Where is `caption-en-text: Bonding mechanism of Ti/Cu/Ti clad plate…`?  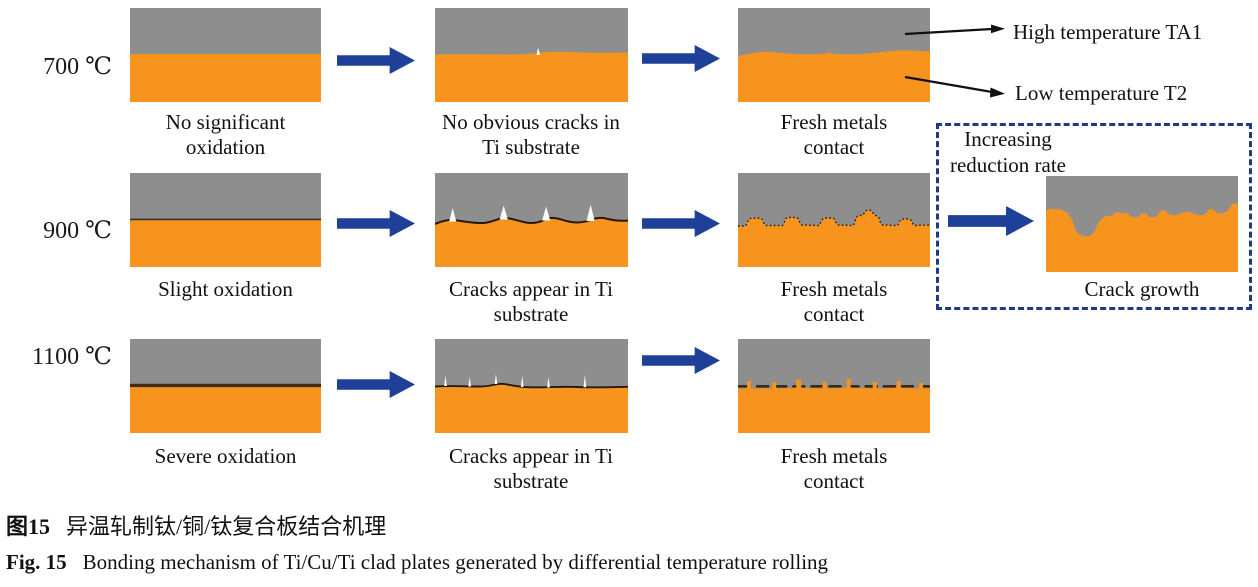
caption-en-text: Bonding mechanism of Ti/Cu/Ti clad plate… is located at coordinates (455, 562).